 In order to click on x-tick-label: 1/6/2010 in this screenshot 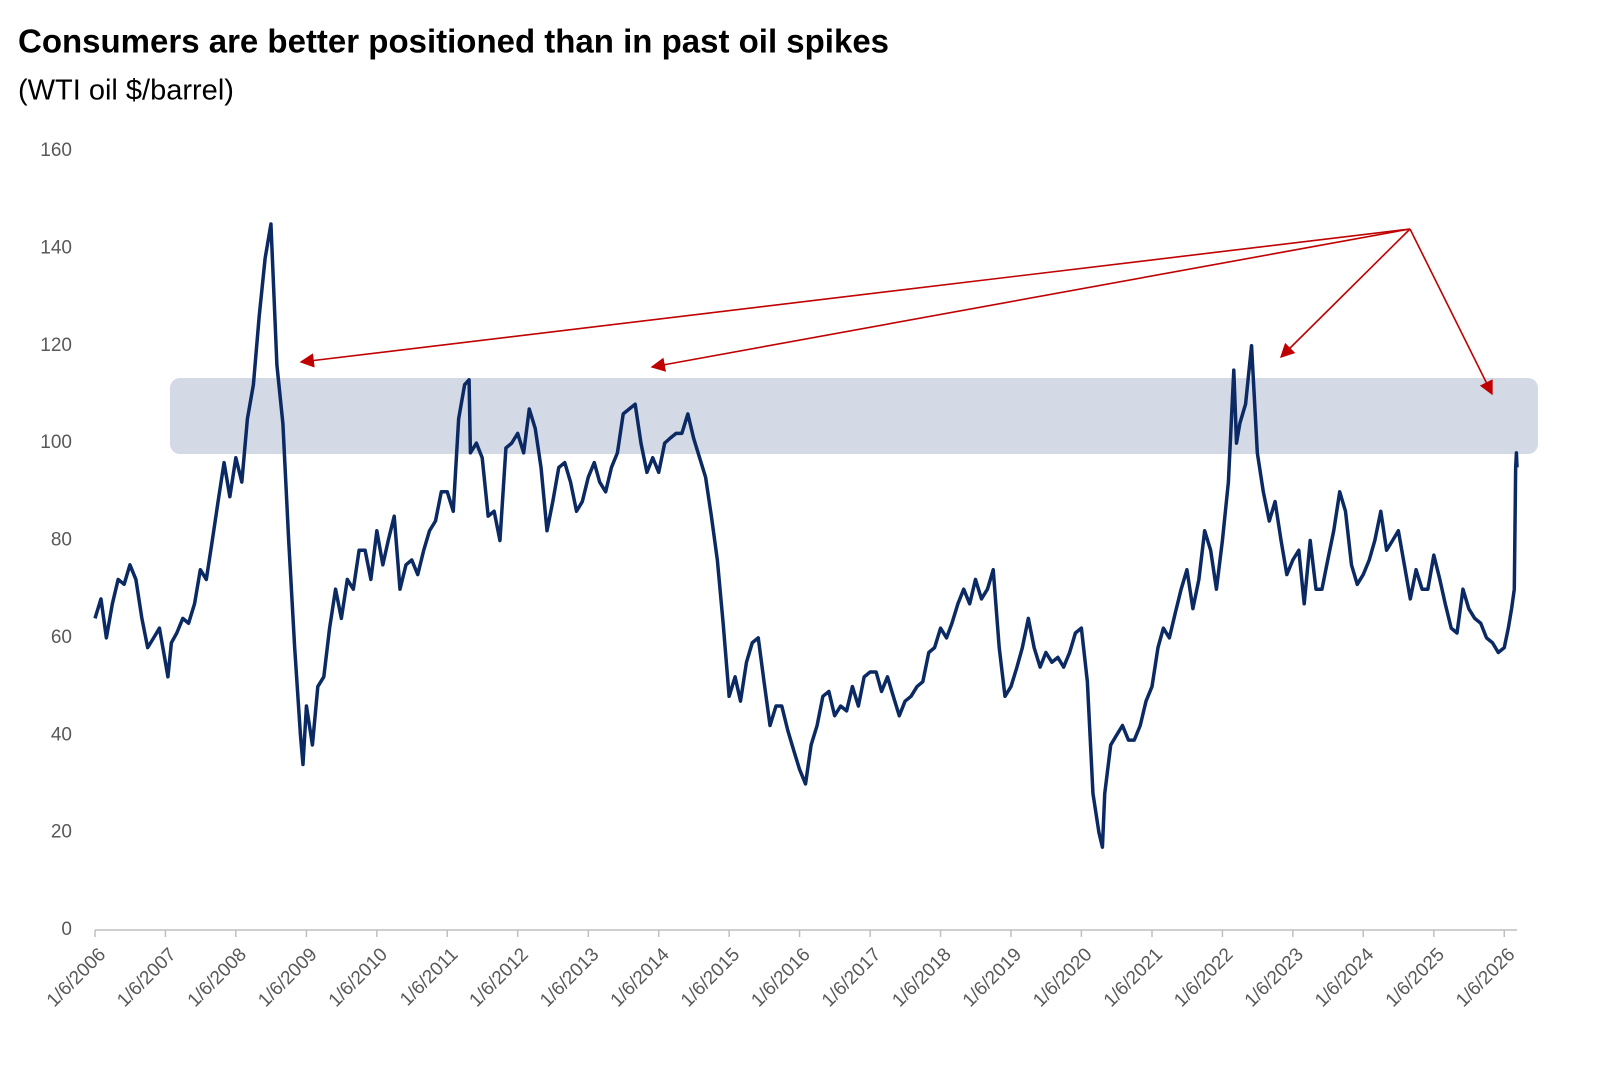, I will do `click(358, 977)`.